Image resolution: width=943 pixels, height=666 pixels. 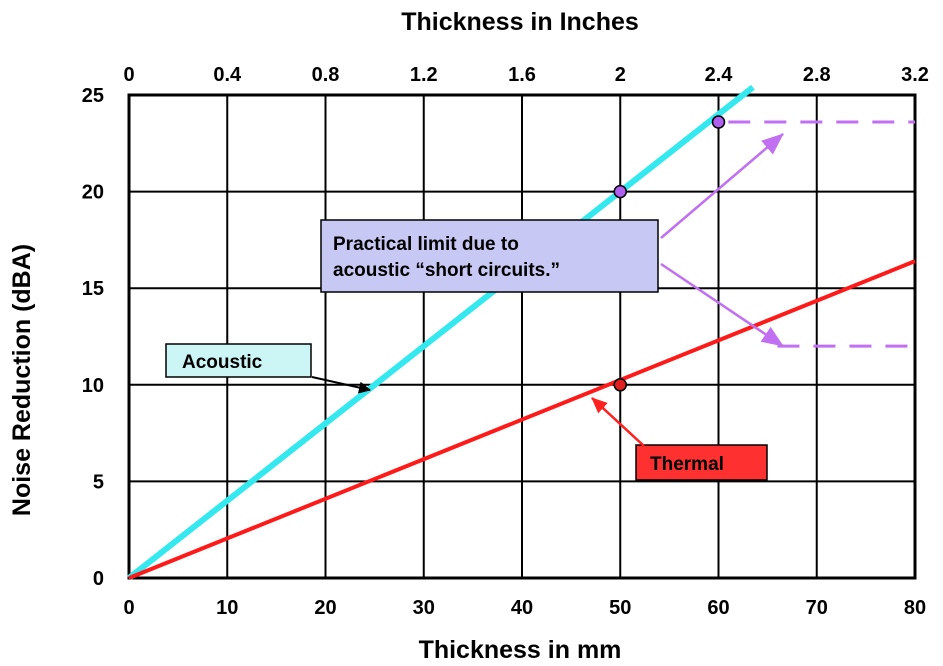 I want to click on markers, so click(x=669, y=253).